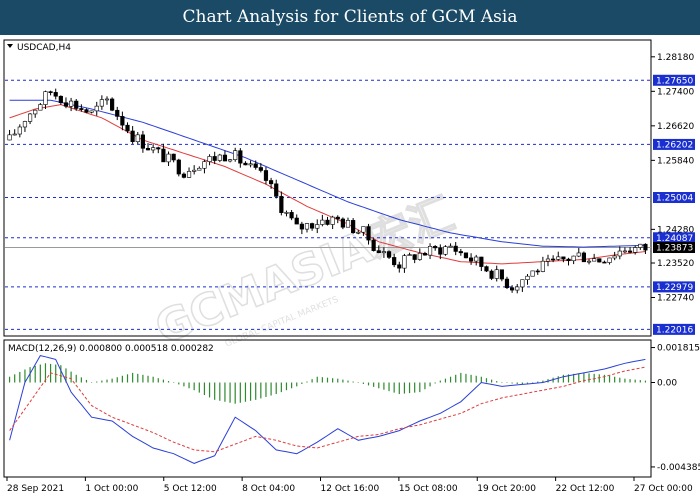 Image resolution: width=700 pixels, height=500 pixels. Describe the element at coordinates (35, 489) in the screenshot. I see `x-tick-label: 28 Sep 2021` at that location.